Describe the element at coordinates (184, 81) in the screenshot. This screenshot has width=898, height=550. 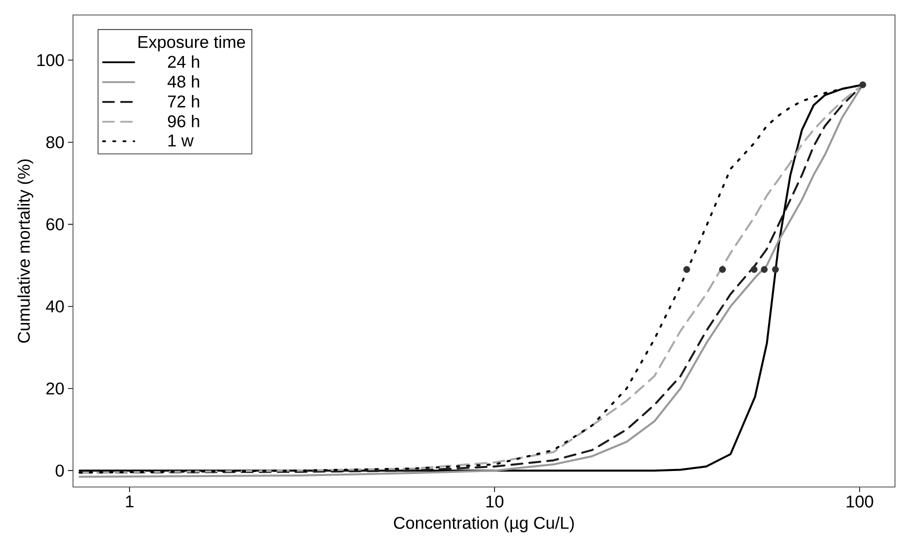
I see `legend-label: 48 h` at that location.